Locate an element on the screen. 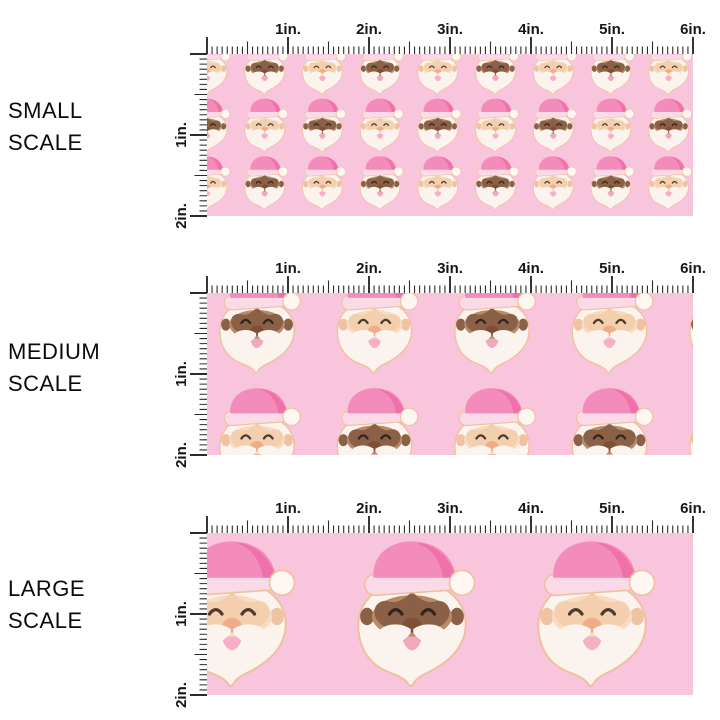  panel-label-medium: MEDIUM SCALE is located at coordinates (93, 368).